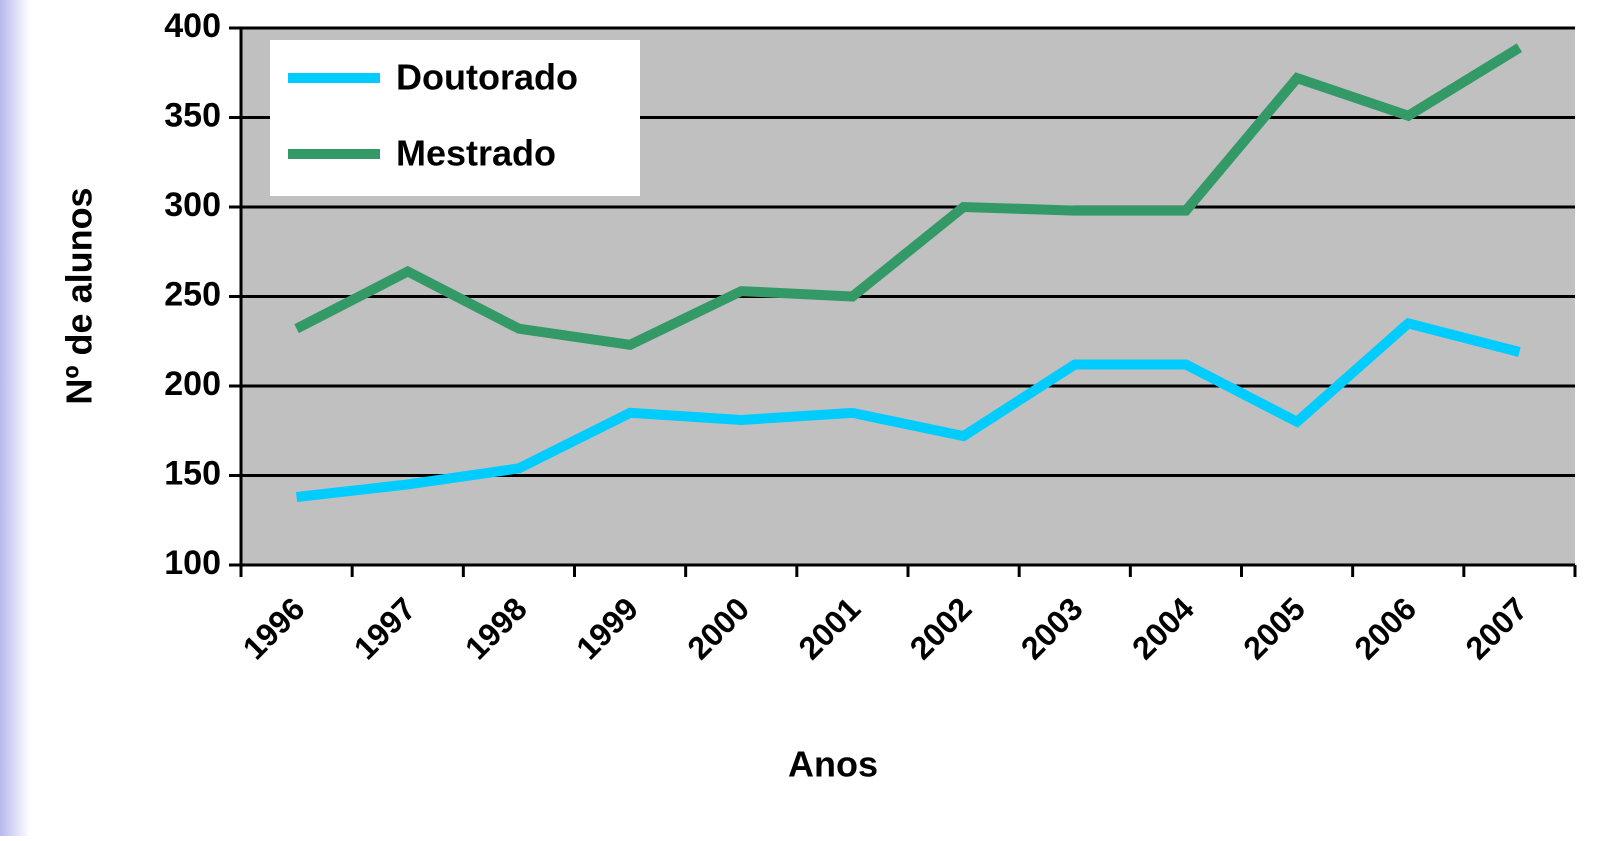 Image resolution: width=1620 pixels, height=841 pixels. What do you see at coordinates (1497, 628) in the screenshot?
I see `x-tick-label: 2007` at bounding box center [1497, 628].